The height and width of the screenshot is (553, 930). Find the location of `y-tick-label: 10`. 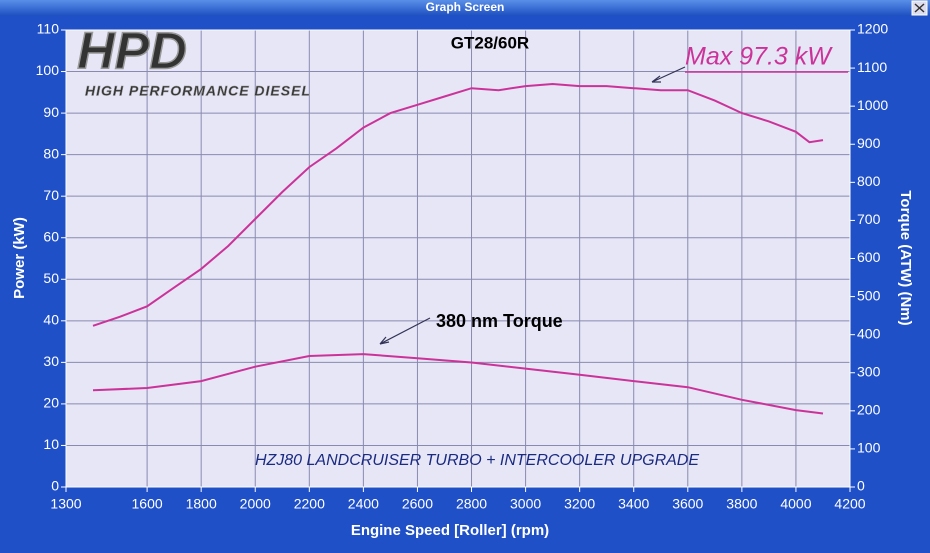

y-tick-label: 10 is located at coordinates (51, 444).